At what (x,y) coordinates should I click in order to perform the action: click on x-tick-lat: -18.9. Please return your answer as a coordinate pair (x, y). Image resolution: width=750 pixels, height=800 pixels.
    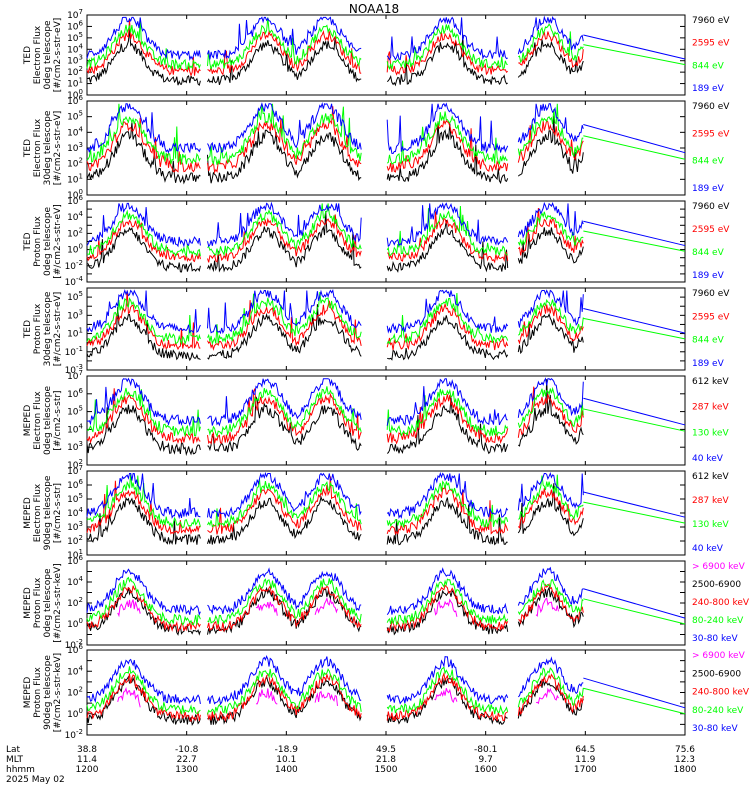
    Looking at the image, I should click on (287, 750).